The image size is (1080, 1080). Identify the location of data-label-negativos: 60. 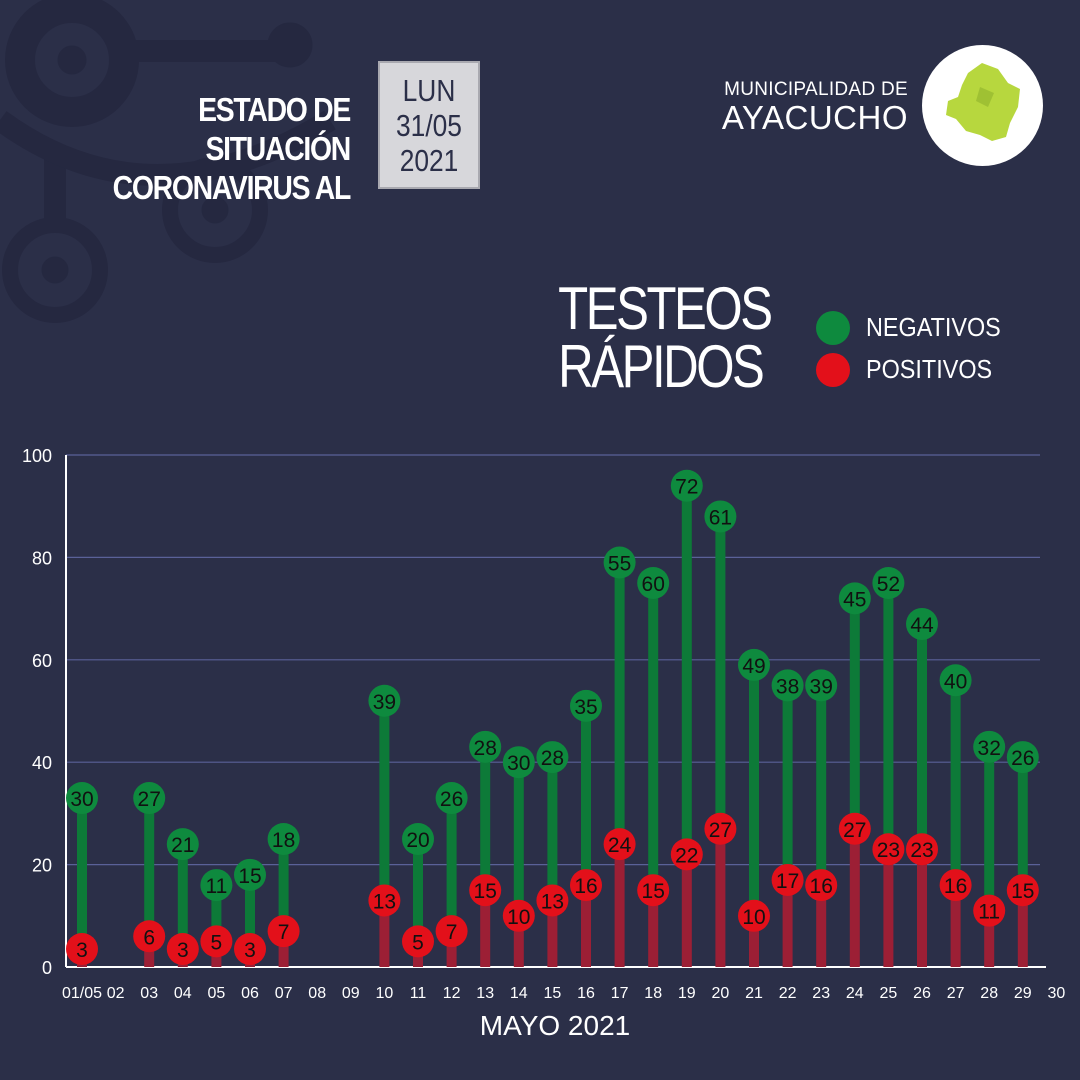
(653, 584).